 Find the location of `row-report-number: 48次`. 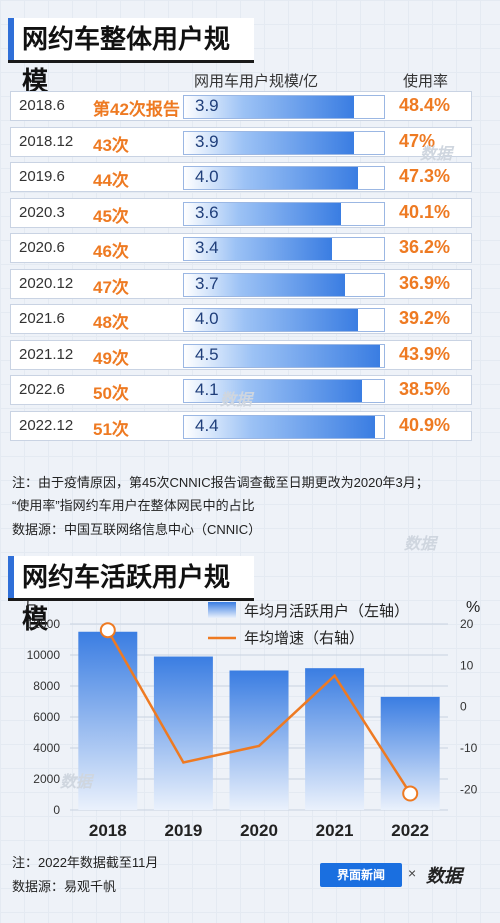

row-report-number: 48次 is located at coordinates (111, 322).